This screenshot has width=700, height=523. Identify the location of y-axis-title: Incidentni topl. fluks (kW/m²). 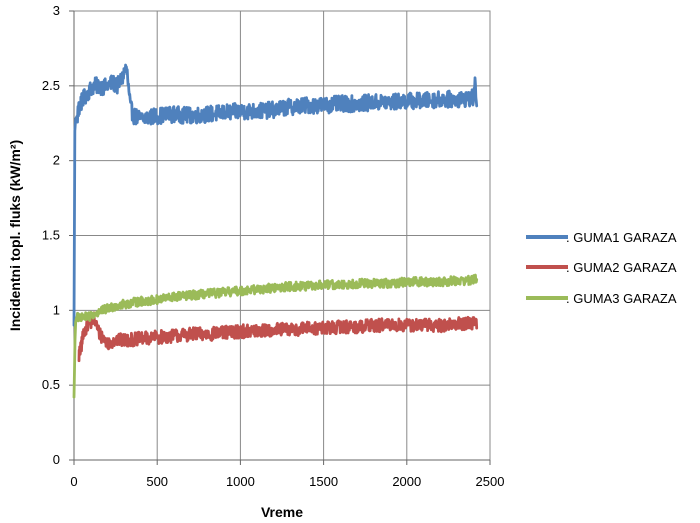
(15, 235).